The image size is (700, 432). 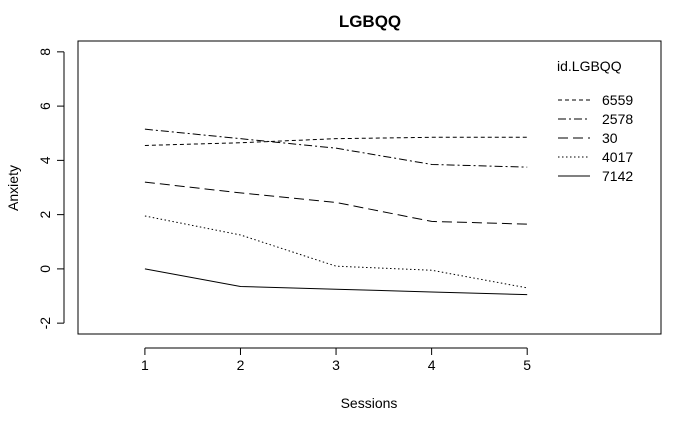 I want to click on legend-items: 6559 2578 30 4017 7142, so click(x=595, y=138).